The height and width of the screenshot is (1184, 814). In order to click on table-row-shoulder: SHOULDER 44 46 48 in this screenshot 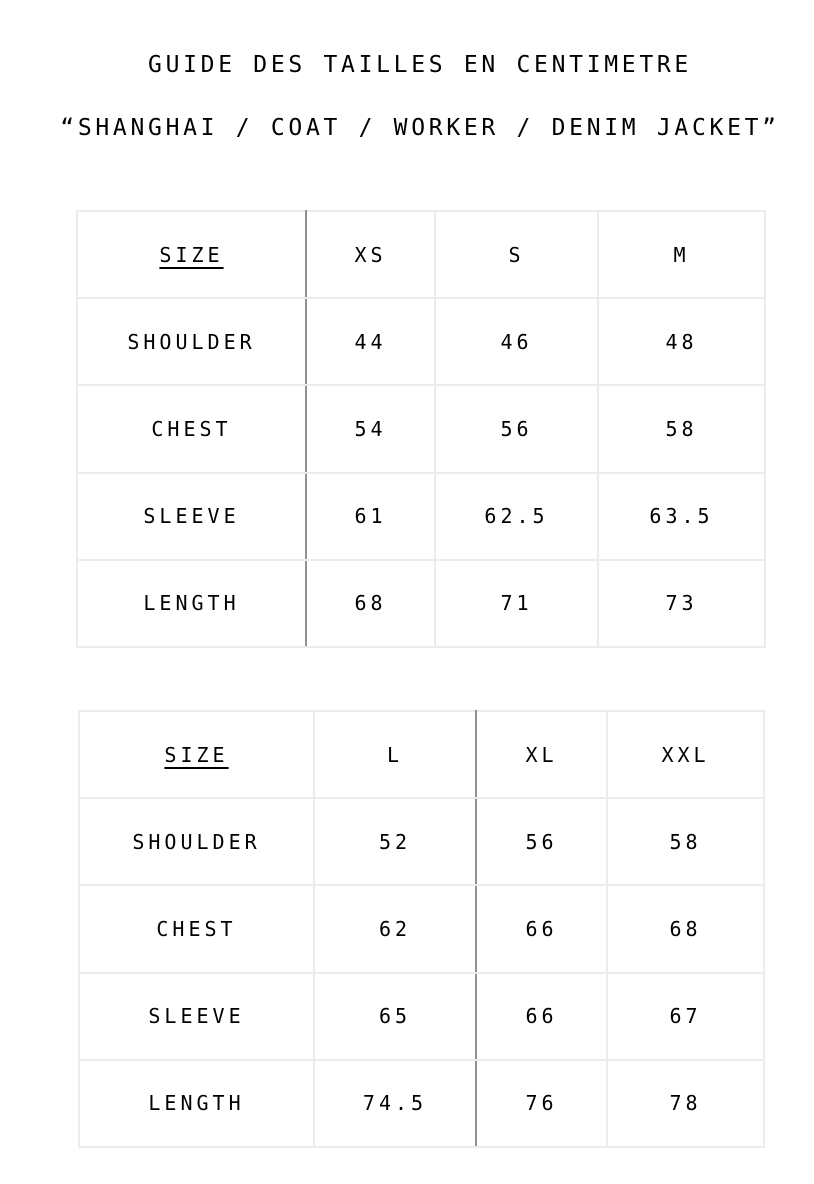, I will do `click(421, 342)`.